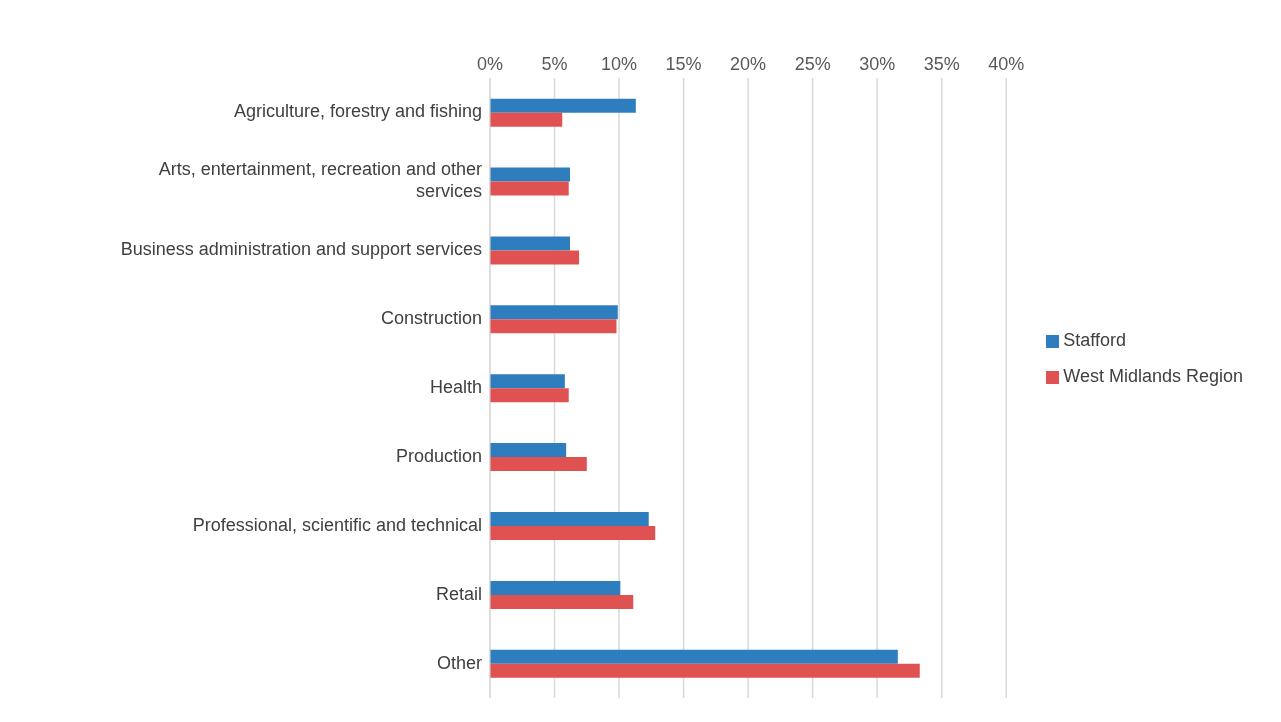 The image size is (1281, 722). I want to click on x-tick-label: 30%, so click(877, 64).